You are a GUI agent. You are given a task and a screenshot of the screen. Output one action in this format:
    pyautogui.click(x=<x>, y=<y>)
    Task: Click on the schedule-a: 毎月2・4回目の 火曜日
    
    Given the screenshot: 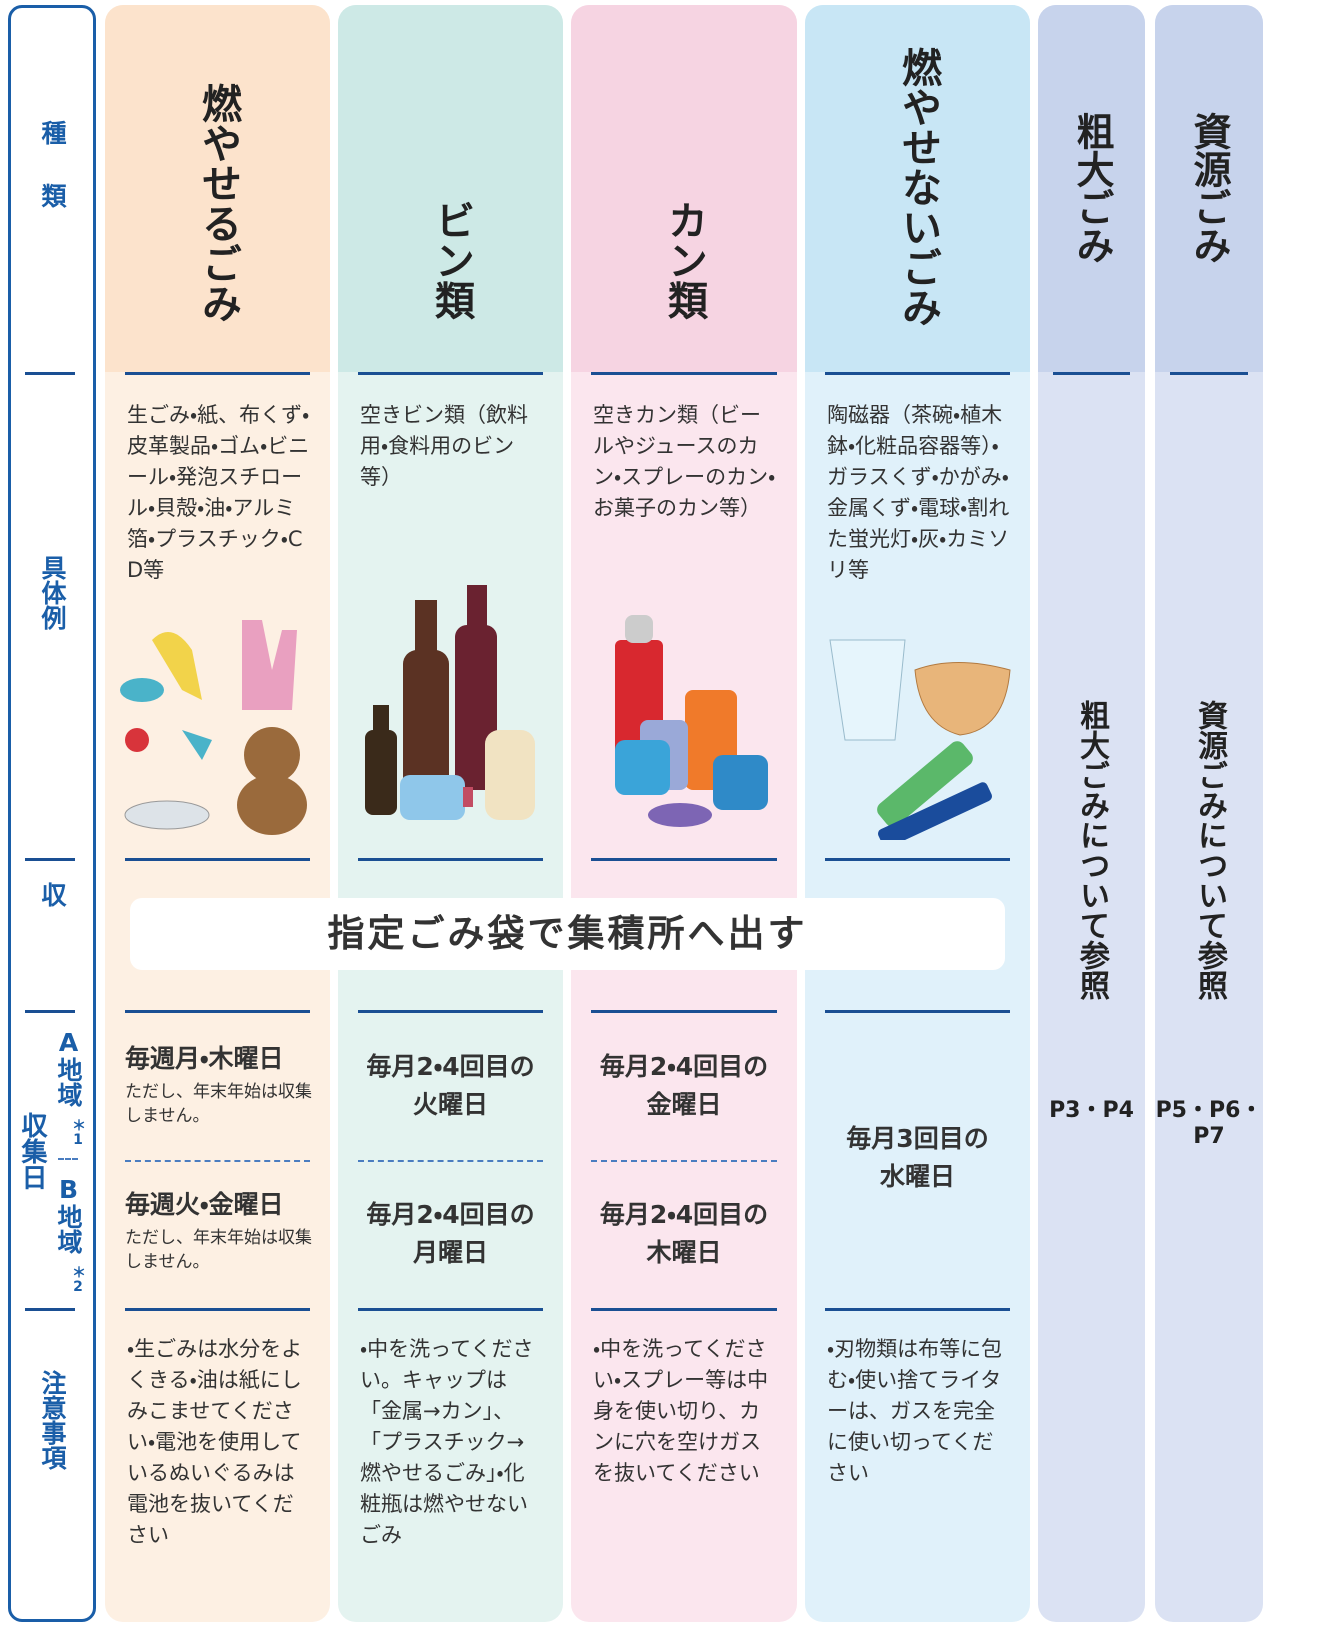 What is the action you would take?
    pyautogui.click(x=450, y=1085)
    